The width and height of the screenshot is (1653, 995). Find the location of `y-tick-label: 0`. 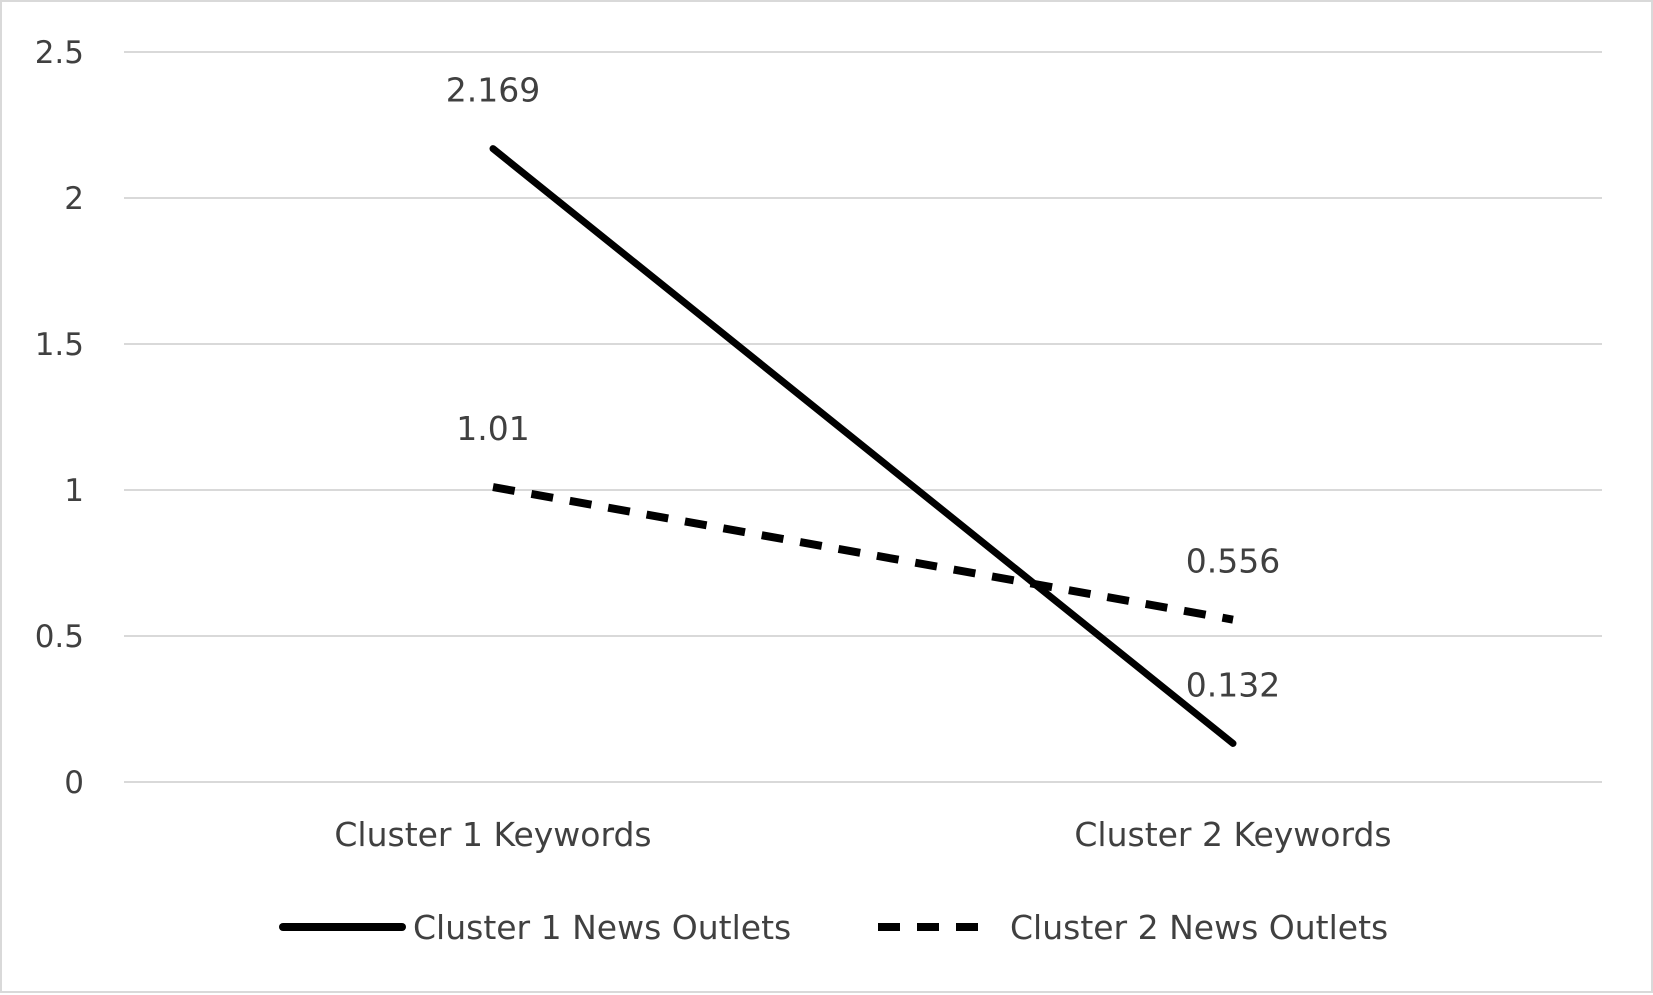

y-tick-label: 0 is located at coordinates (74, 783).